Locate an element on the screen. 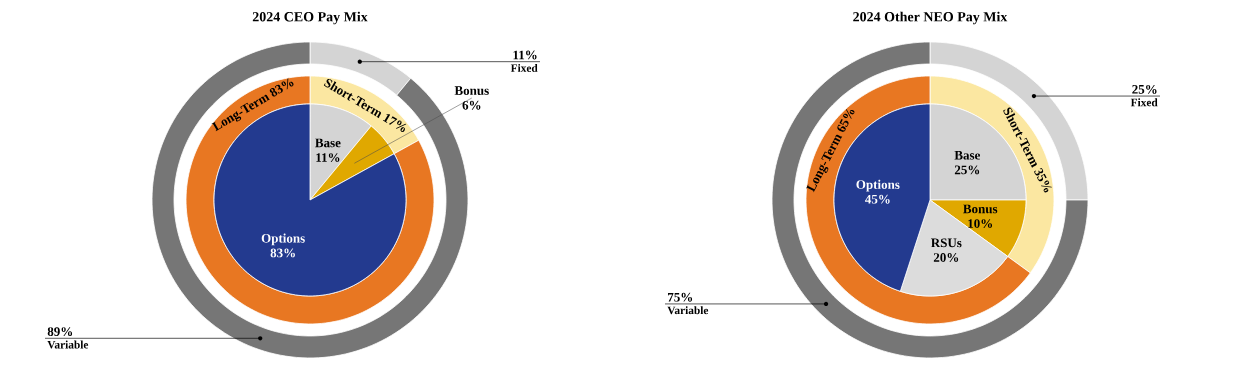 The width and height of the screenshot is (1240, 384). chart-title: 2024 CEO Pay Mix is located at coordinates (310, 18).